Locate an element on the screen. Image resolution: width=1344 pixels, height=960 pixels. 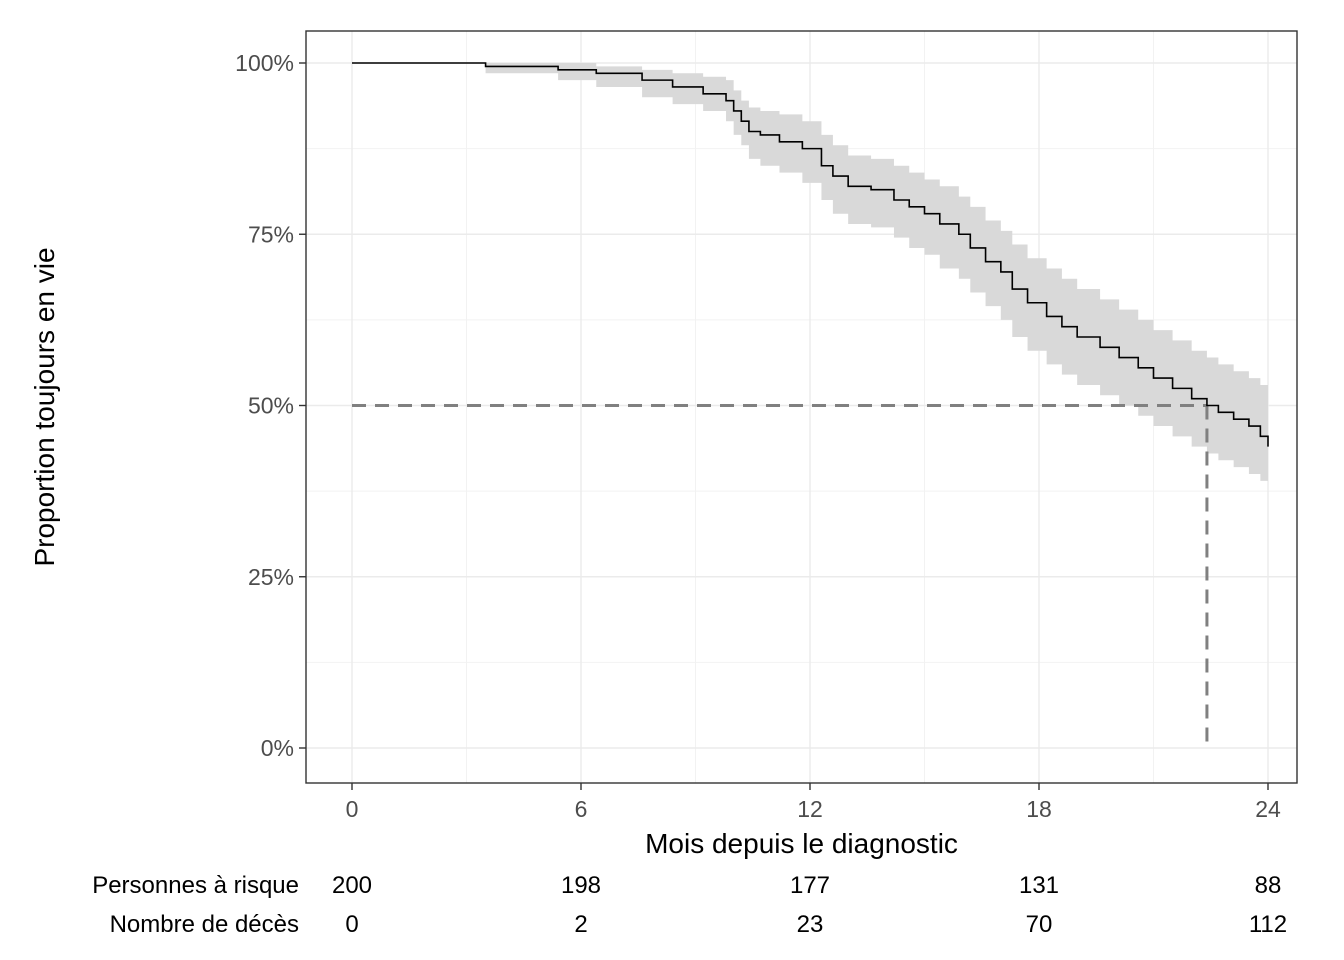
y-tick-label: 50% is located at coordinates (271, 406).